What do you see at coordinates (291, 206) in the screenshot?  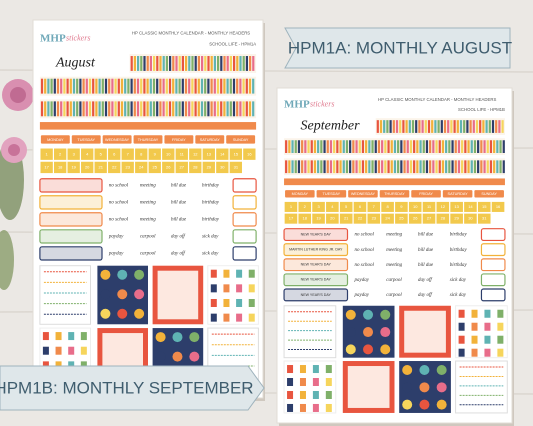 I see `date-number: 1` at bounding box center [291, 206].